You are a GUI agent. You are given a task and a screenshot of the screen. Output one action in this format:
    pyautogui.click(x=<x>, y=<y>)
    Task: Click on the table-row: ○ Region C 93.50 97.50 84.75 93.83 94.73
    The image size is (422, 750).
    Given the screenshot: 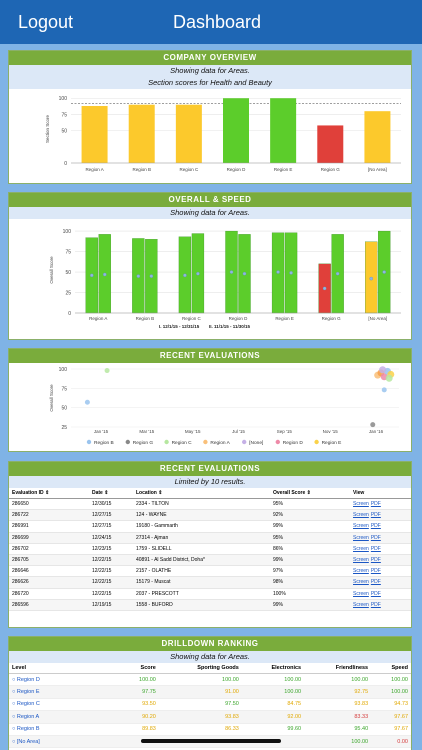 What is the action you would take?
    pyautogui.click(x=210, y=705)
    